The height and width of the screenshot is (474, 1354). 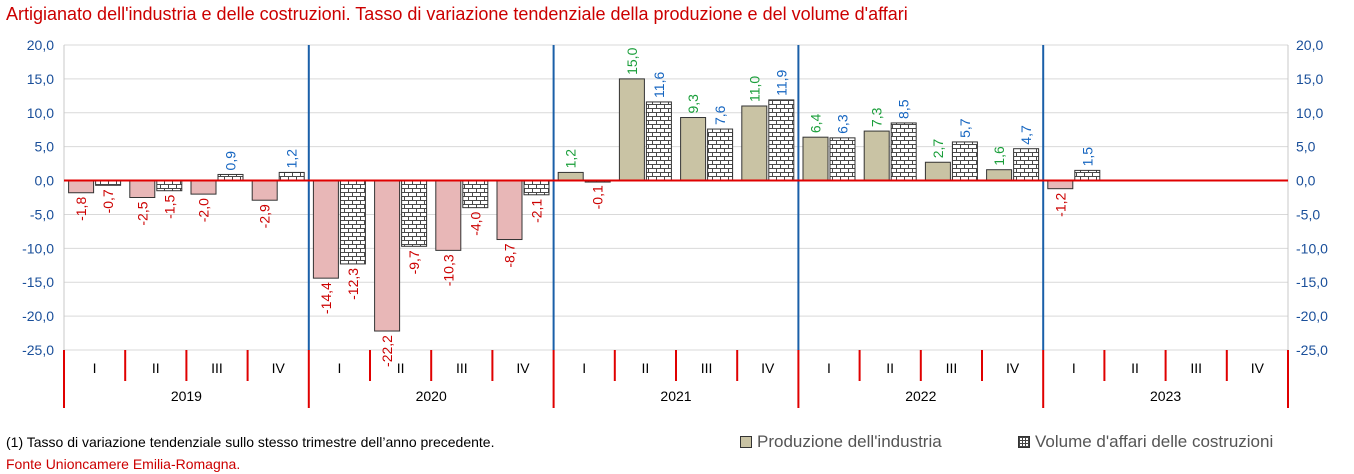 I want to click on data-label-production: -1,8, so click(x=81, y=209).